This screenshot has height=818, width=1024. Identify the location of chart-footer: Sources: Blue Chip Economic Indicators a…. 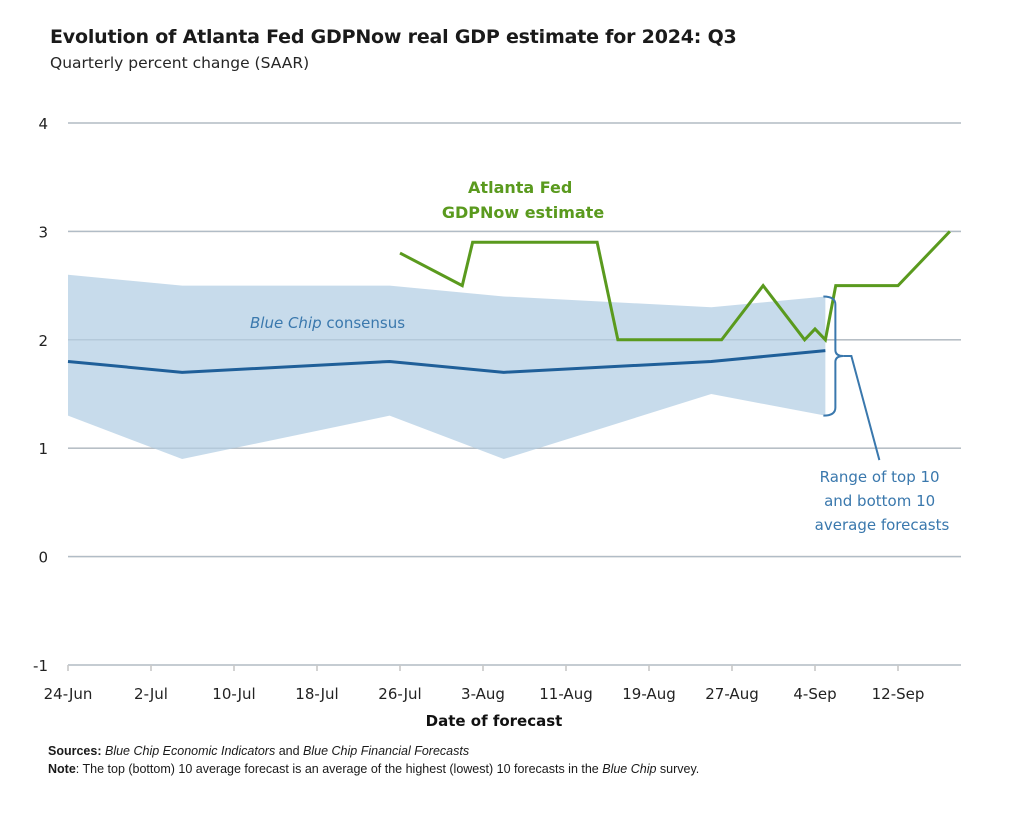
(428, 760).